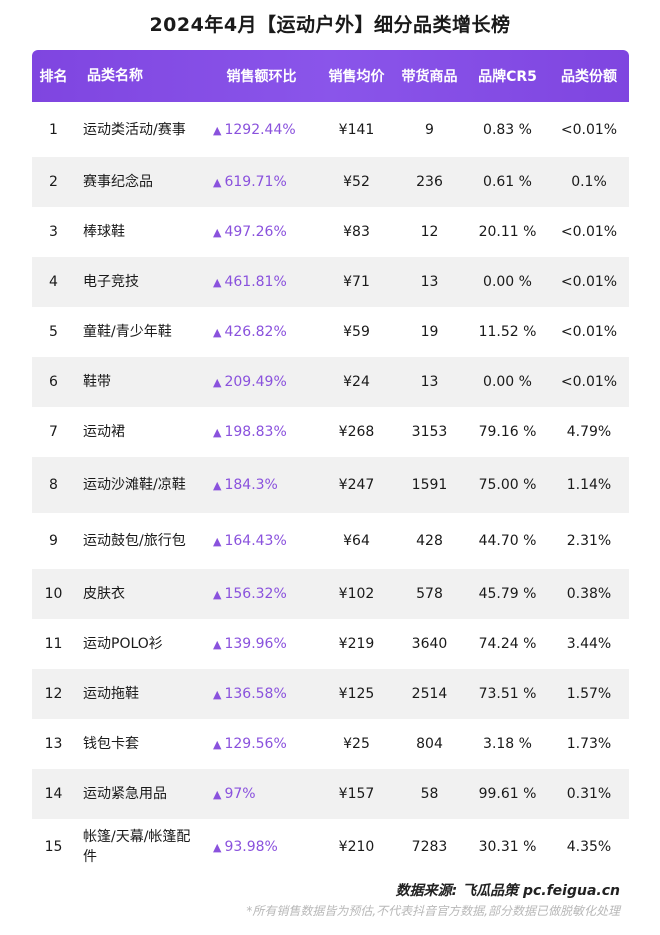 The height and width of the screenshot is (935, 660). What do you see at coordinates (356, 232) in the screenshot?
I see `avg-price-cell: ¥83` at bounding box center [356, 232].